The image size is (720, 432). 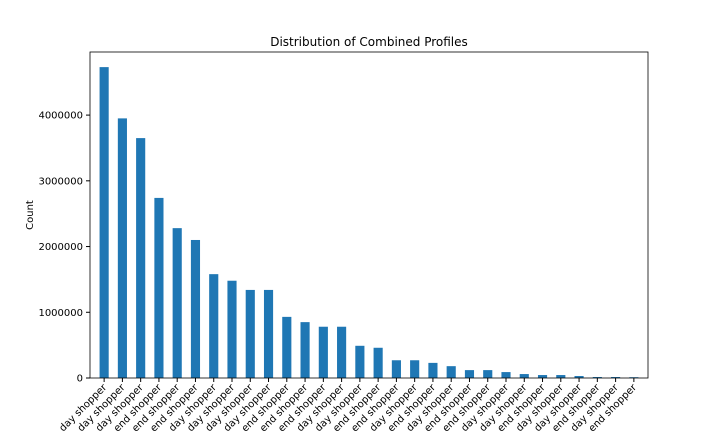 What do you see at coordinates (30, 215) in the screenshot?
I see `y-axis-label: Count` at bounding box center [30, 215].